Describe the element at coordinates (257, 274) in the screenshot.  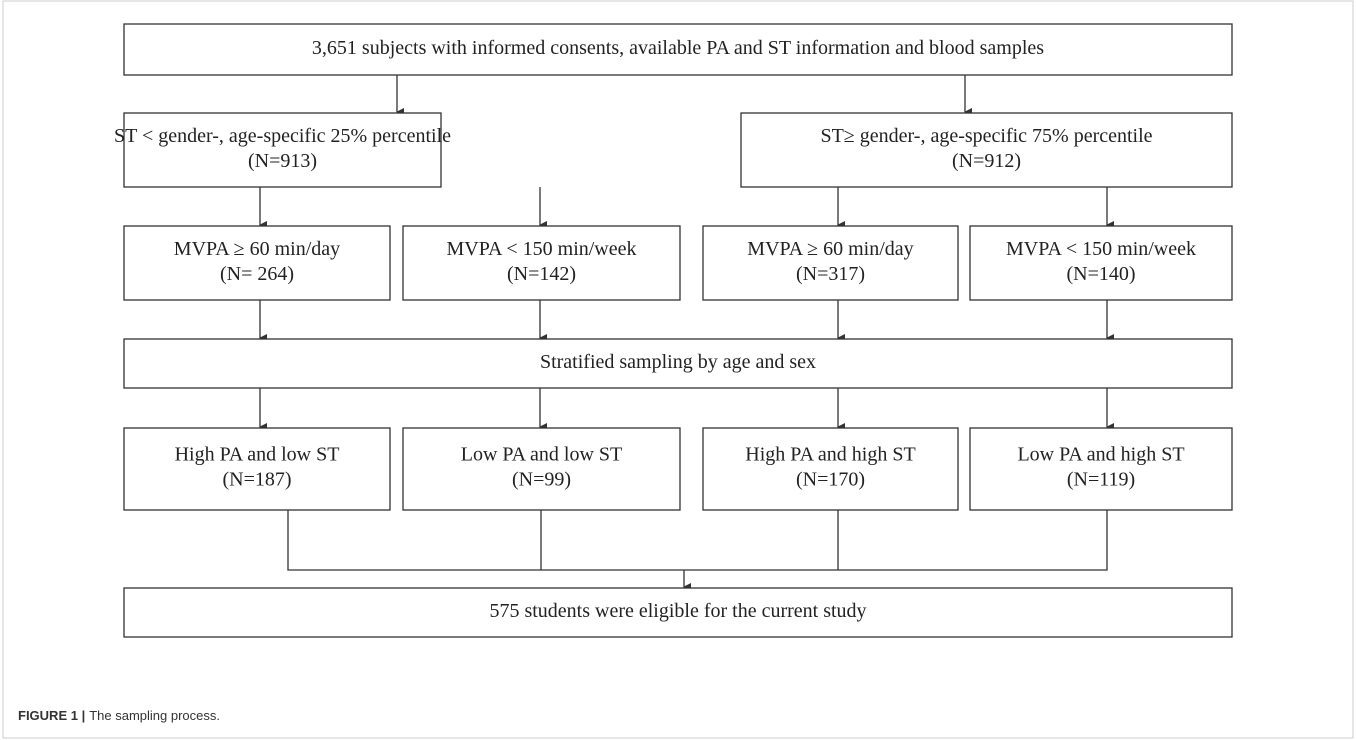
I see `node-label: (N= 264)` at that location.